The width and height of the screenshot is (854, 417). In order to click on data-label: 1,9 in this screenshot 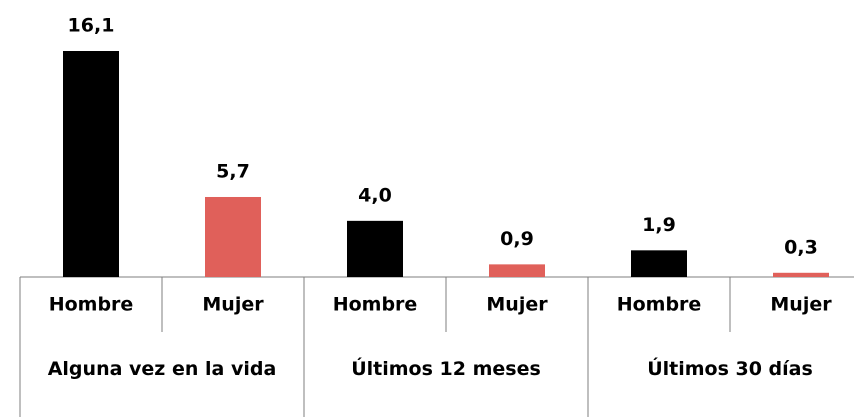, I will do `click(659, 225)`.